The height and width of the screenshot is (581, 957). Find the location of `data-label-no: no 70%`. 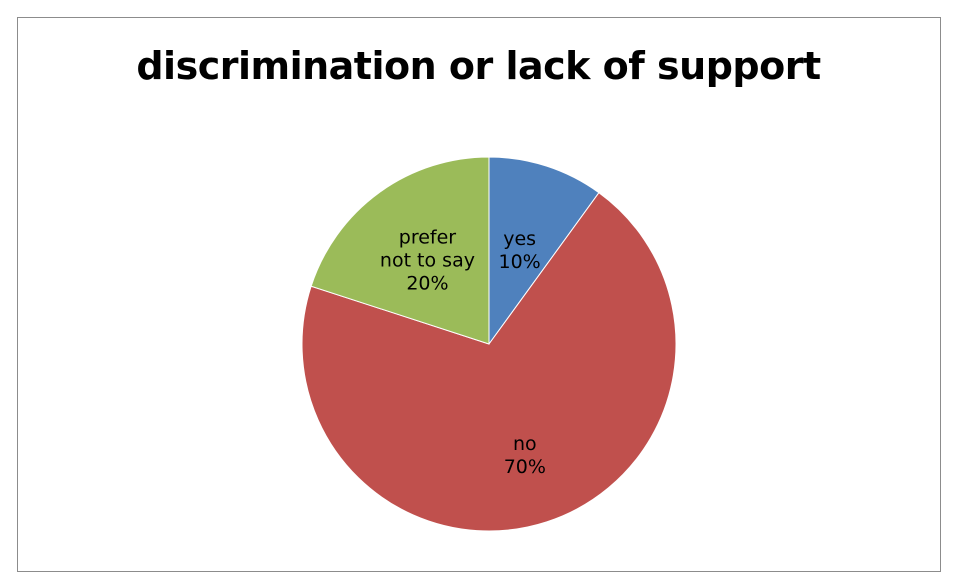

data-label-no: no 70% is located at coordinates (525, 455).